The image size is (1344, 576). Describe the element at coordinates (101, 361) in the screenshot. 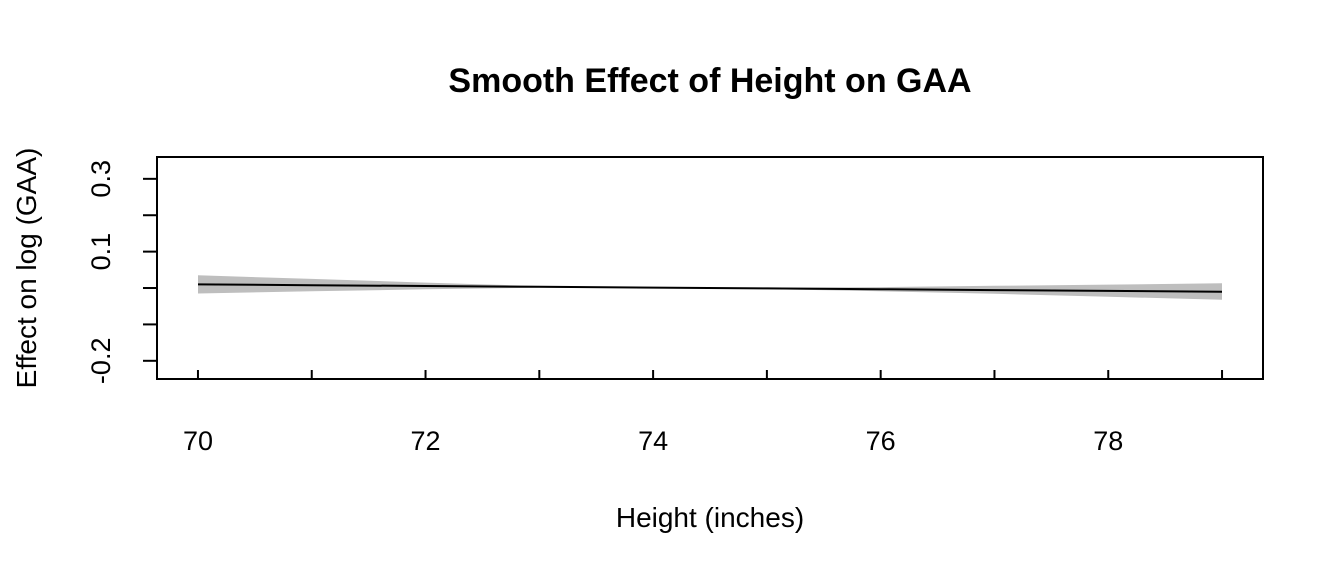

I see `y-tick-label: -0.2` at that location.